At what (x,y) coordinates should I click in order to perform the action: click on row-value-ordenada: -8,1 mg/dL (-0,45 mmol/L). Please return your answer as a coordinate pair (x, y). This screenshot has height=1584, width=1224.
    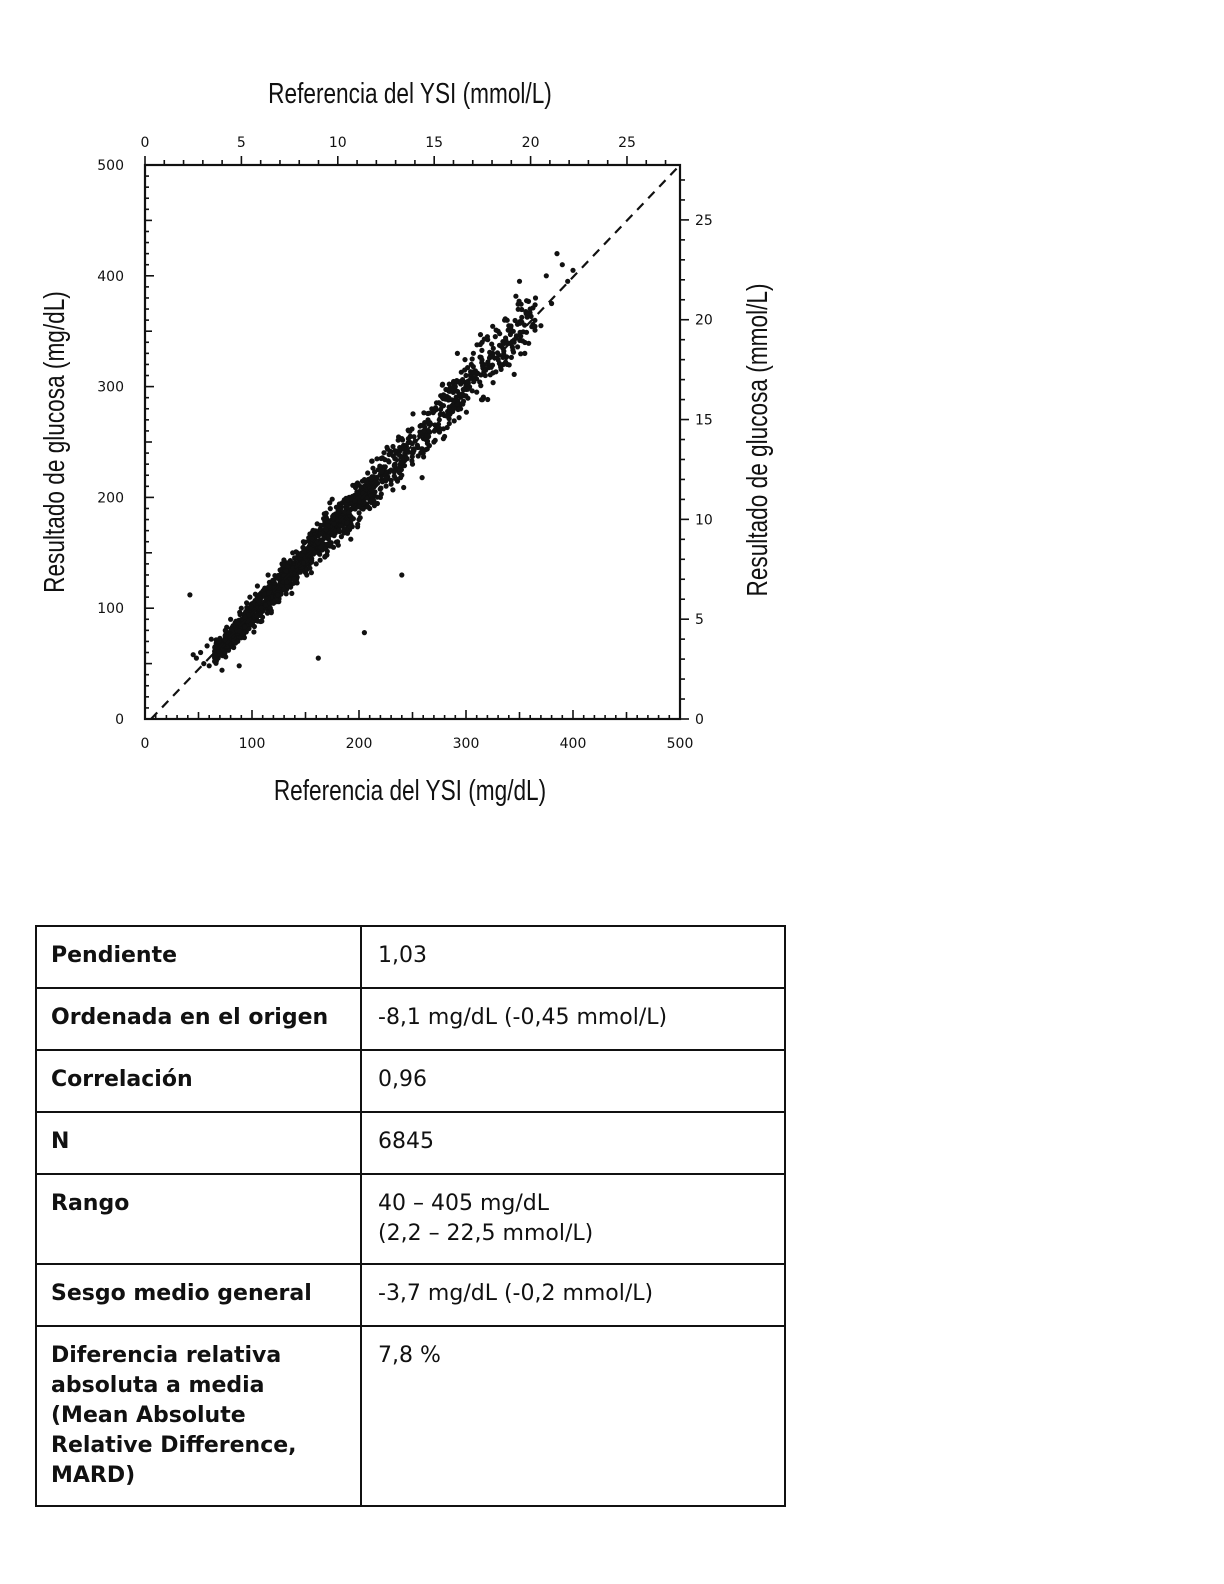
    Looking at the image, I should click on (573, 1019).